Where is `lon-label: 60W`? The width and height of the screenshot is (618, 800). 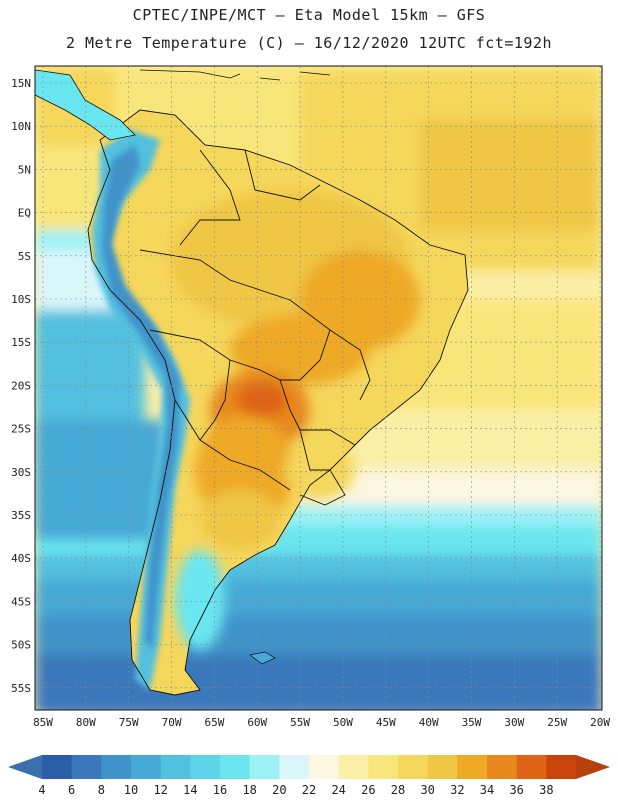
lon-label: 60W is located at coordinates (257, 722).